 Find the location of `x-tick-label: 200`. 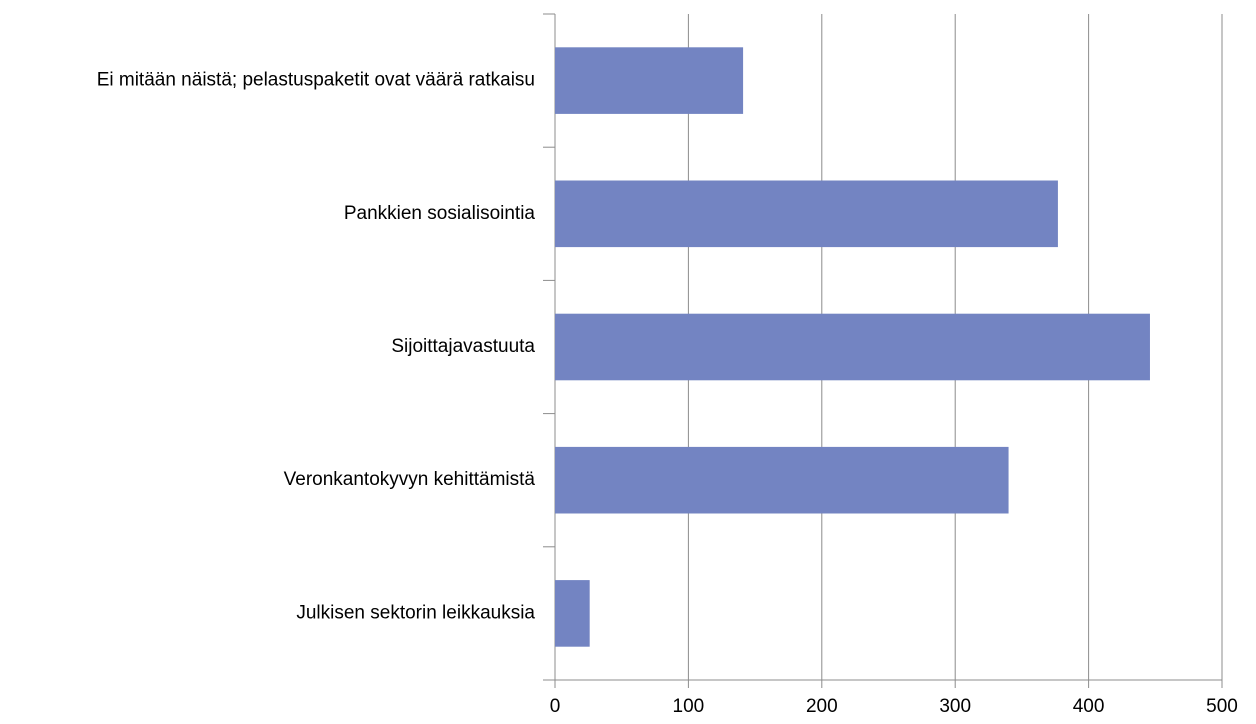

x-tick-label: 200 is located at coordinates (822, 706).